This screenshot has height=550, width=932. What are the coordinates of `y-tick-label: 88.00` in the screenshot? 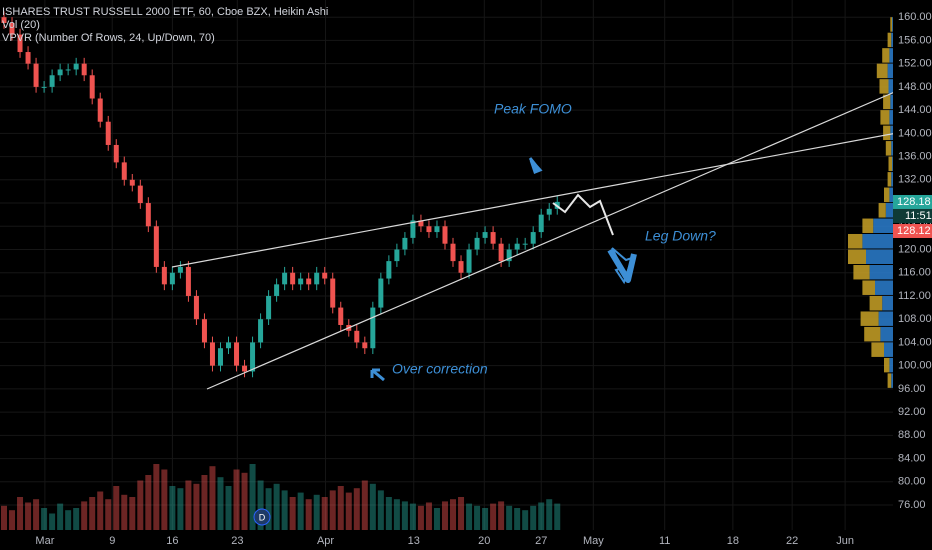 It's located at (912, 435).